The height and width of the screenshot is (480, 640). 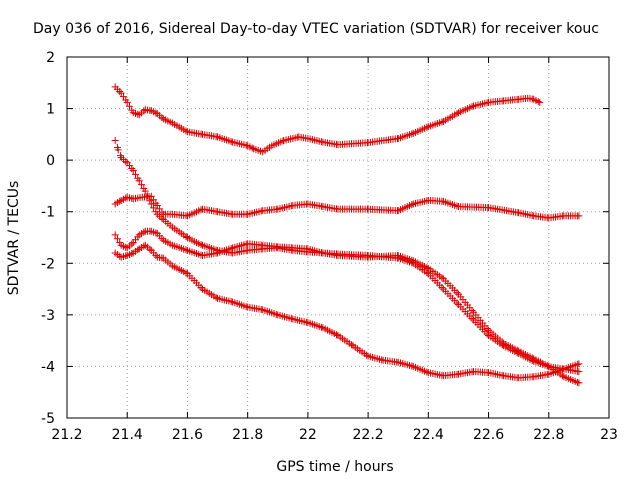 What do you see at coordinates (368, 435) in the screenshot?
I see `x-tick-label: 22.2` at bounding box center [368, 435].